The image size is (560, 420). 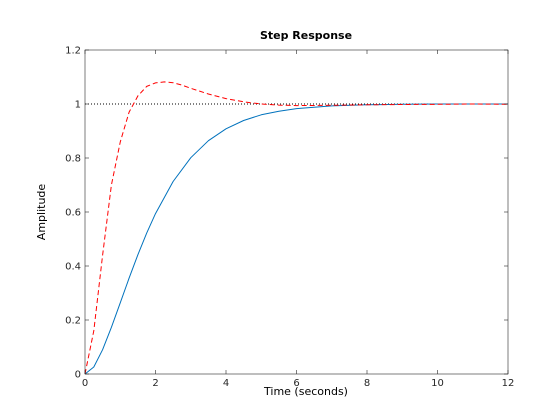 What do you see at coordinates (41, 212) in the screenshot?
I see `y-axis-label: Amplitude` at bounding box center [41, 212].